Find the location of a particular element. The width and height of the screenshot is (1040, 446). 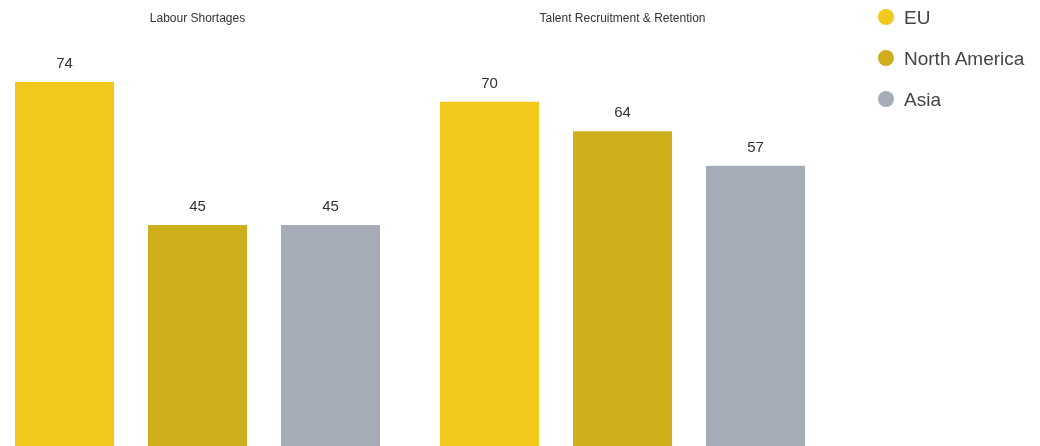

data-label: 70 is located at coordinates (489, 82).